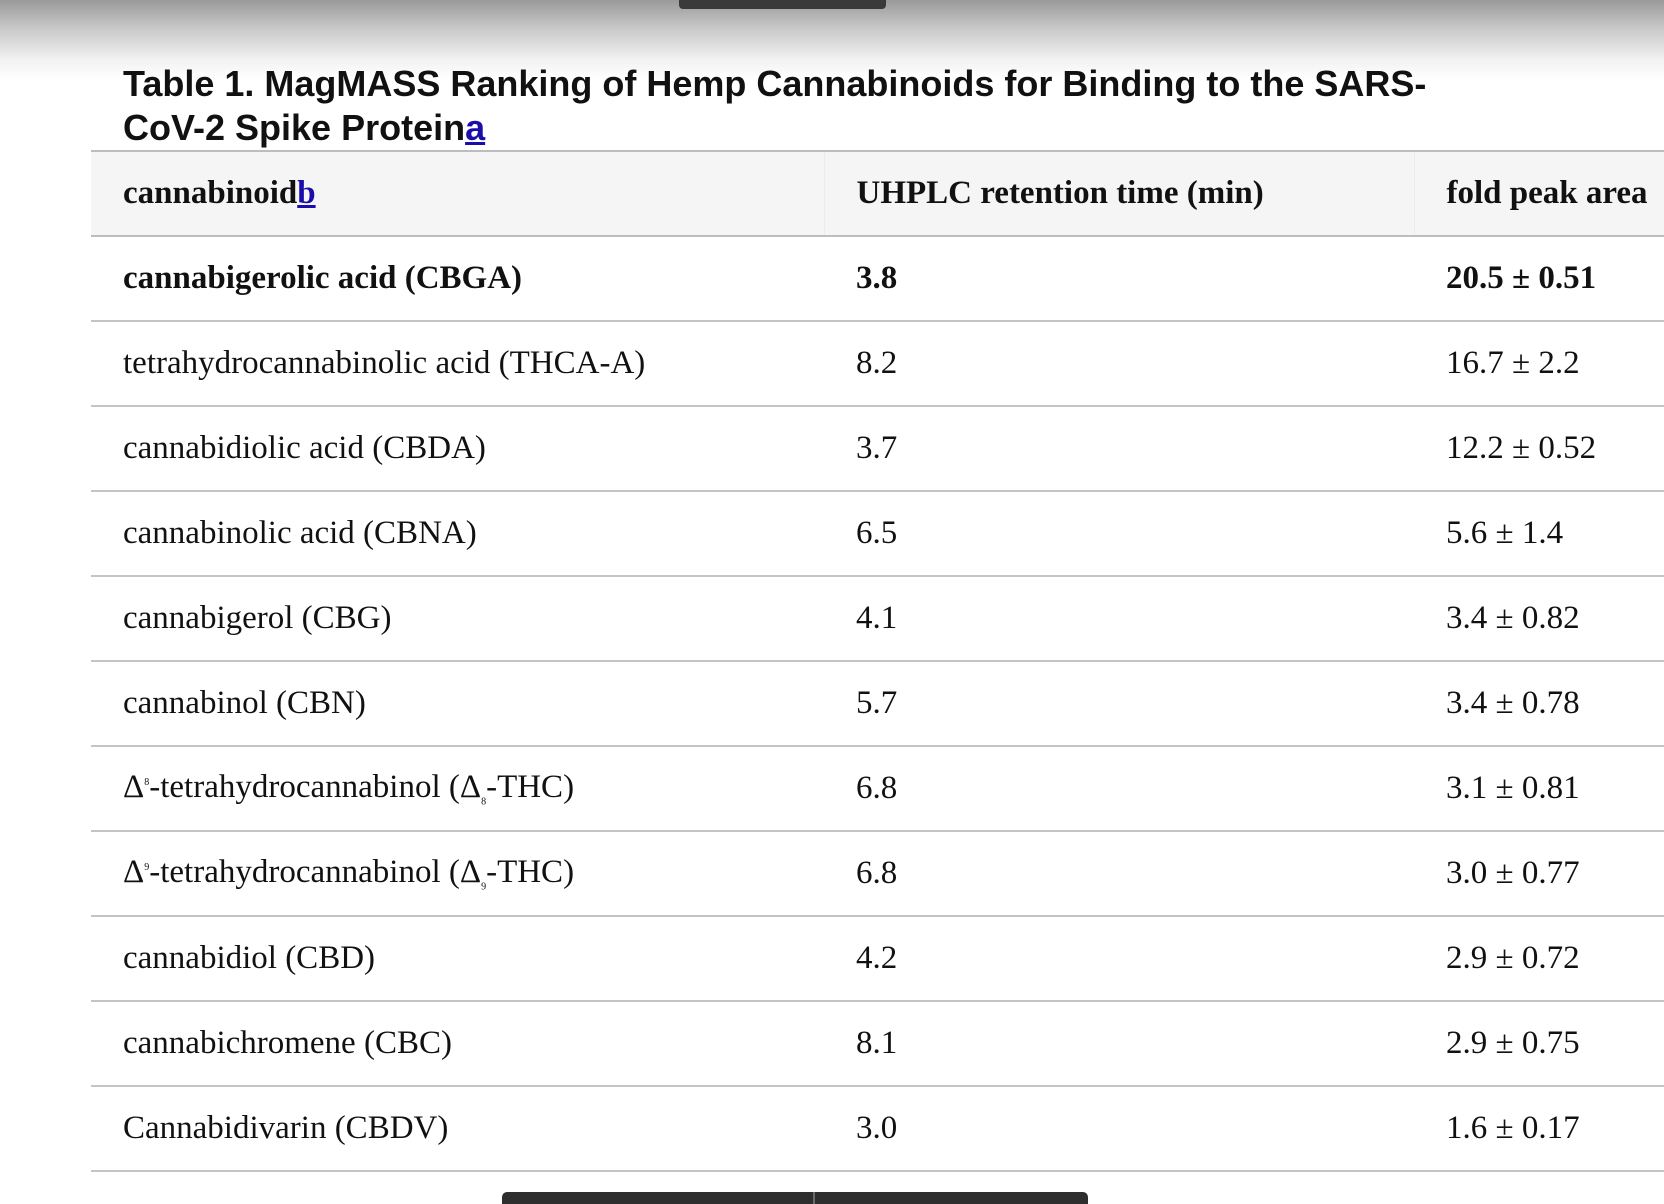  I want to click on cell-cannabinoid: cannabidiolic acid (CBDA), so click(457, 449).